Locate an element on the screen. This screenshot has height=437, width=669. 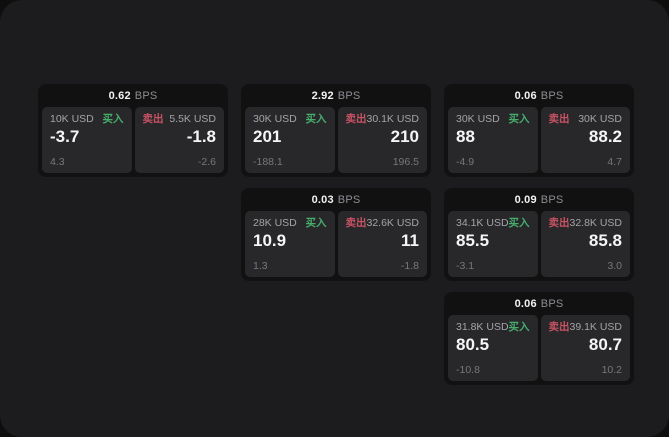
sell-panel-top: 卖出 39.1K USD is located at coordinates (586, 327).